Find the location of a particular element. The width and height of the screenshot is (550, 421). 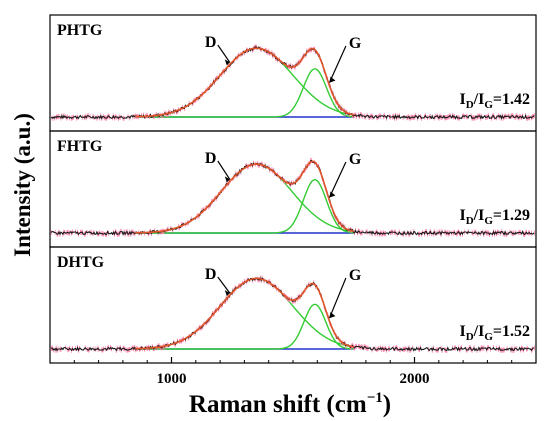

x-axis-label-tail: ) is located at coordinates (387, 404).